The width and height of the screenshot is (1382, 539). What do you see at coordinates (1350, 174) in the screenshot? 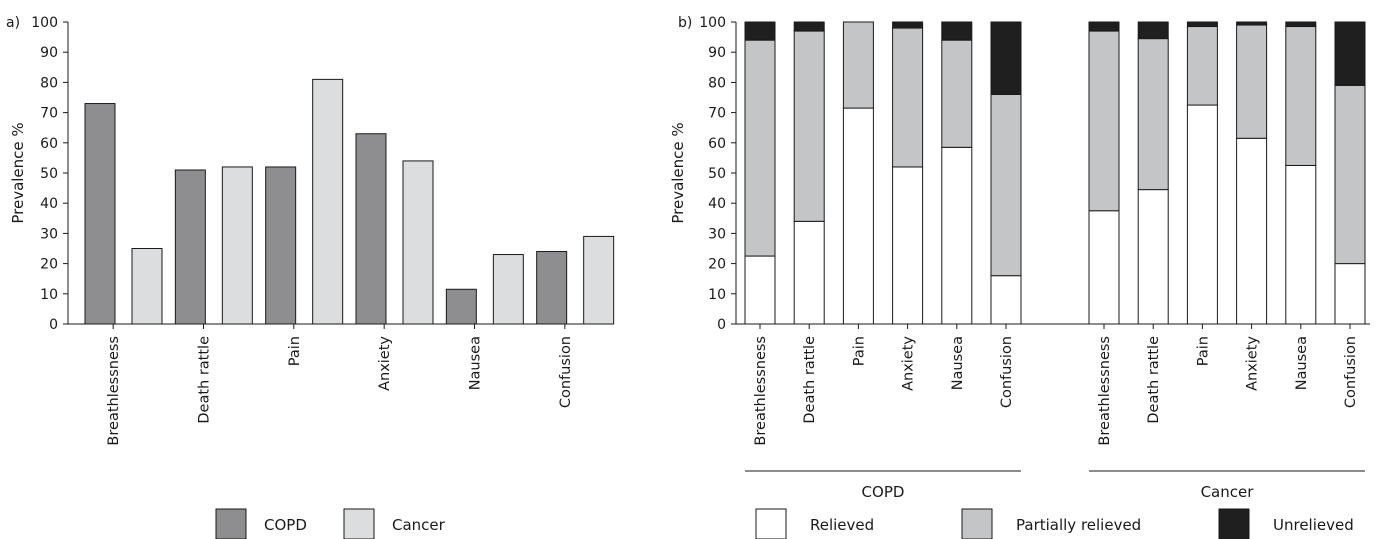
I see `panel-b-bar-cancer-confusion-partially-relieved` at bounding box center [1350, 174].